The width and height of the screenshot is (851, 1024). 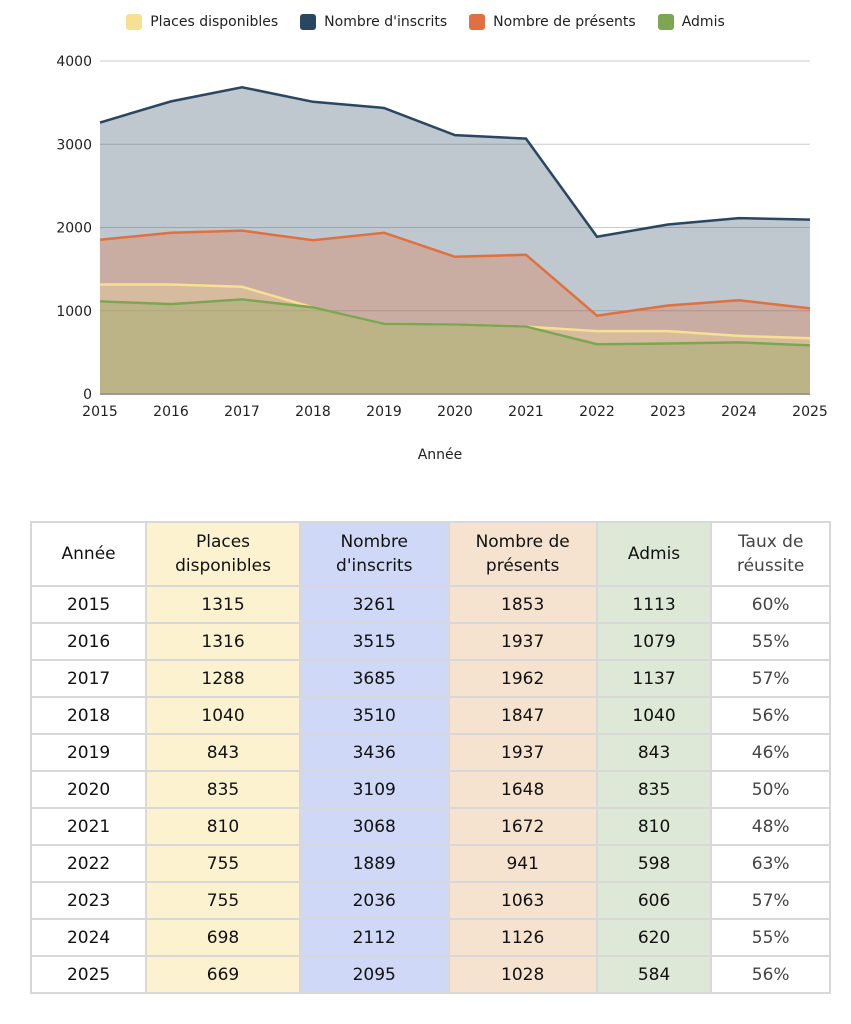 I want to click on table-cell: 1937, so click(x=522, y=752).